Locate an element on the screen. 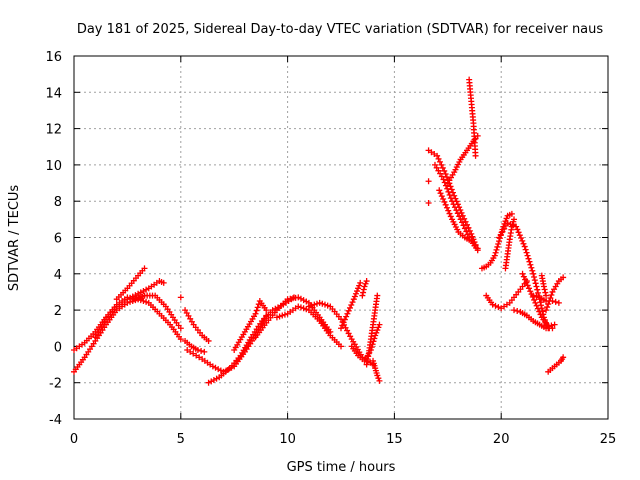  x-tick-label: 0 is located at coordinates (74, 439).